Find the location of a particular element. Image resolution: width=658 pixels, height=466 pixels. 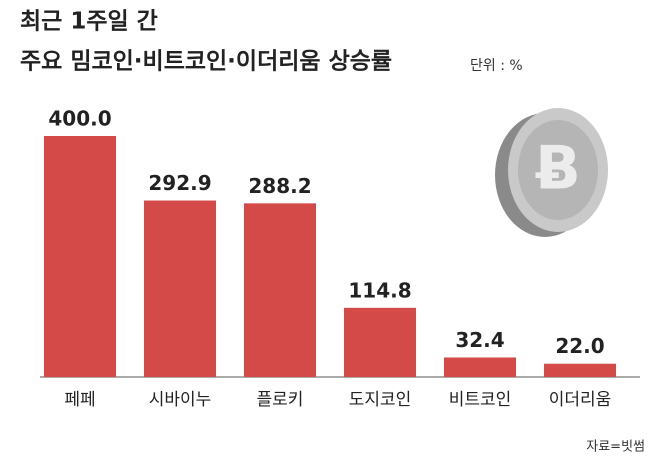

value-label: 400.0 is located at coordinates (79, 119).